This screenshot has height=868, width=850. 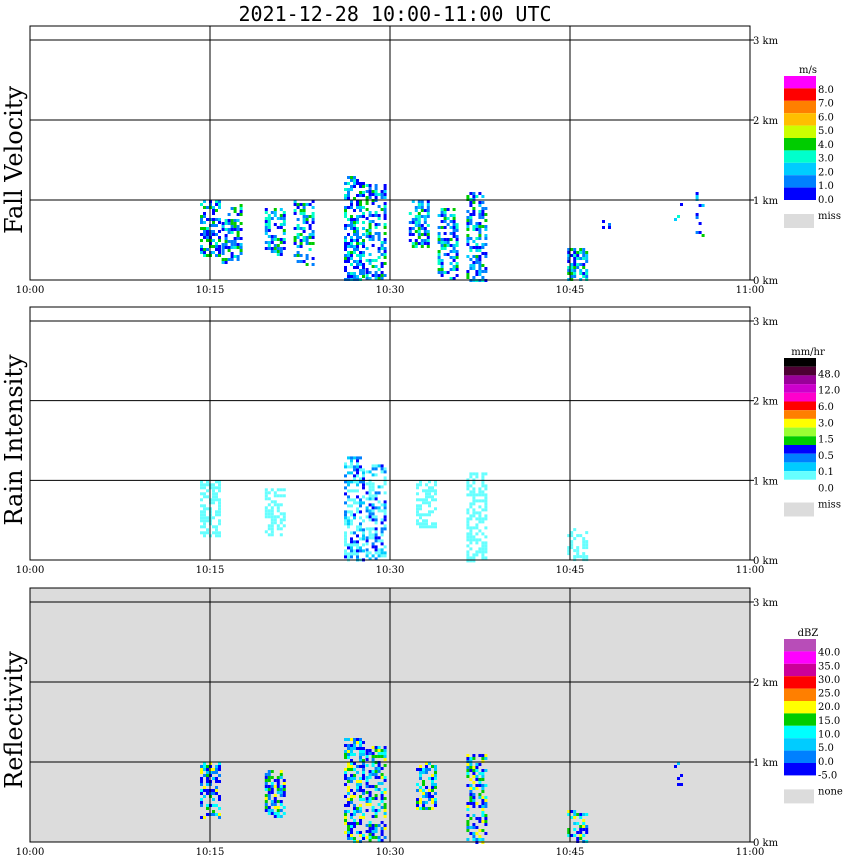 I want to click on legend-label: 0.5, so click(x=826, y=456).